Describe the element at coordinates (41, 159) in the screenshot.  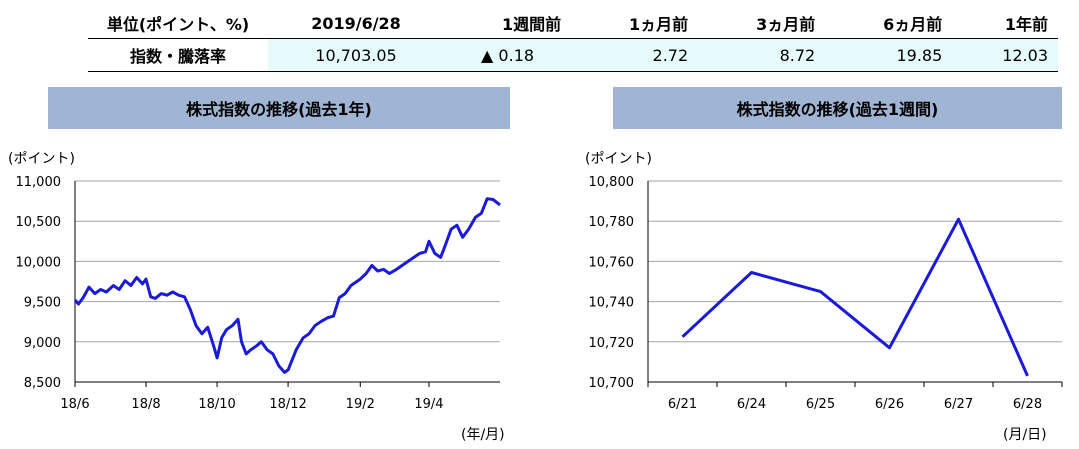
I see `ylabel-1year: (ポイント)` at that location.